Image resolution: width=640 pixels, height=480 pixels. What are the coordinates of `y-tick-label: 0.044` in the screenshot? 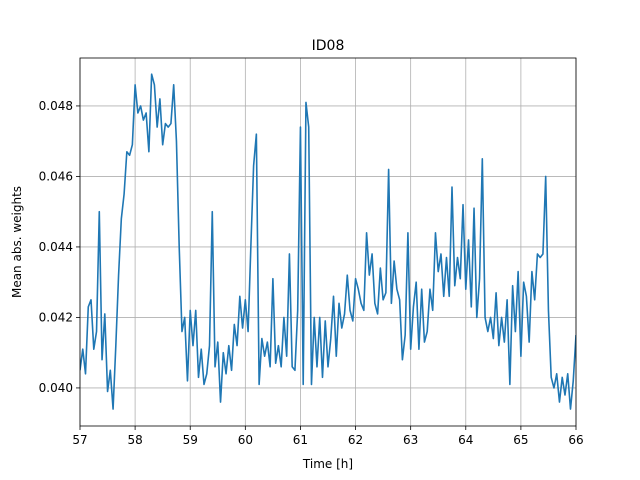 It's located at (56, 247).